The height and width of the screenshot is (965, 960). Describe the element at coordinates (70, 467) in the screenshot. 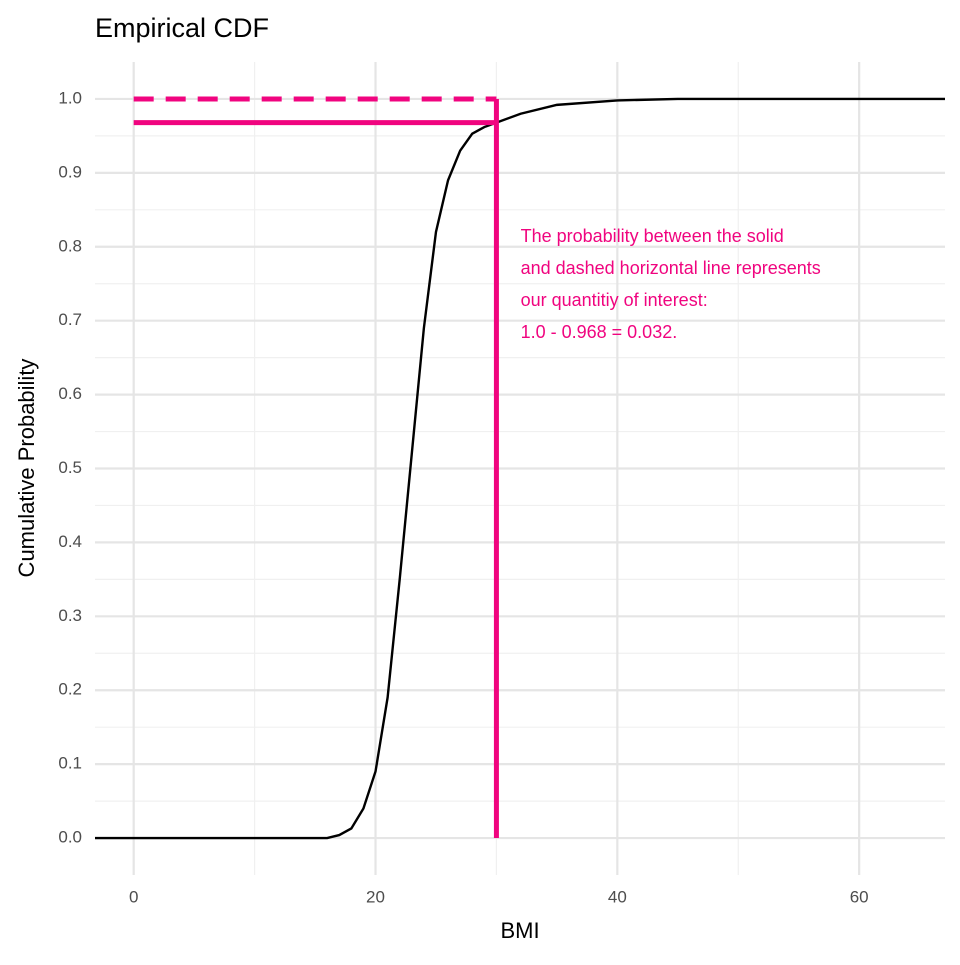

I see `y-tick-label: 0.5` at that location.